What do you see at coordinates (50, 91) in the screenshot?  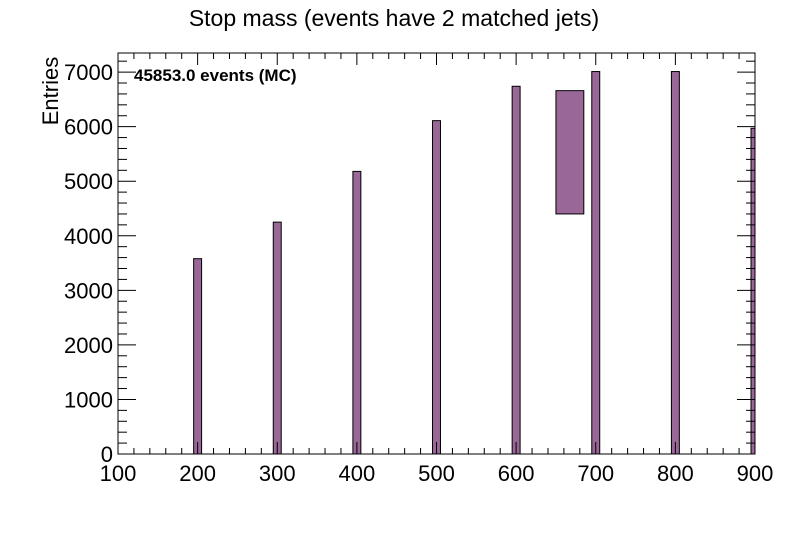 I see `y-axis-label: Entries` at bounding box center [50, 91].